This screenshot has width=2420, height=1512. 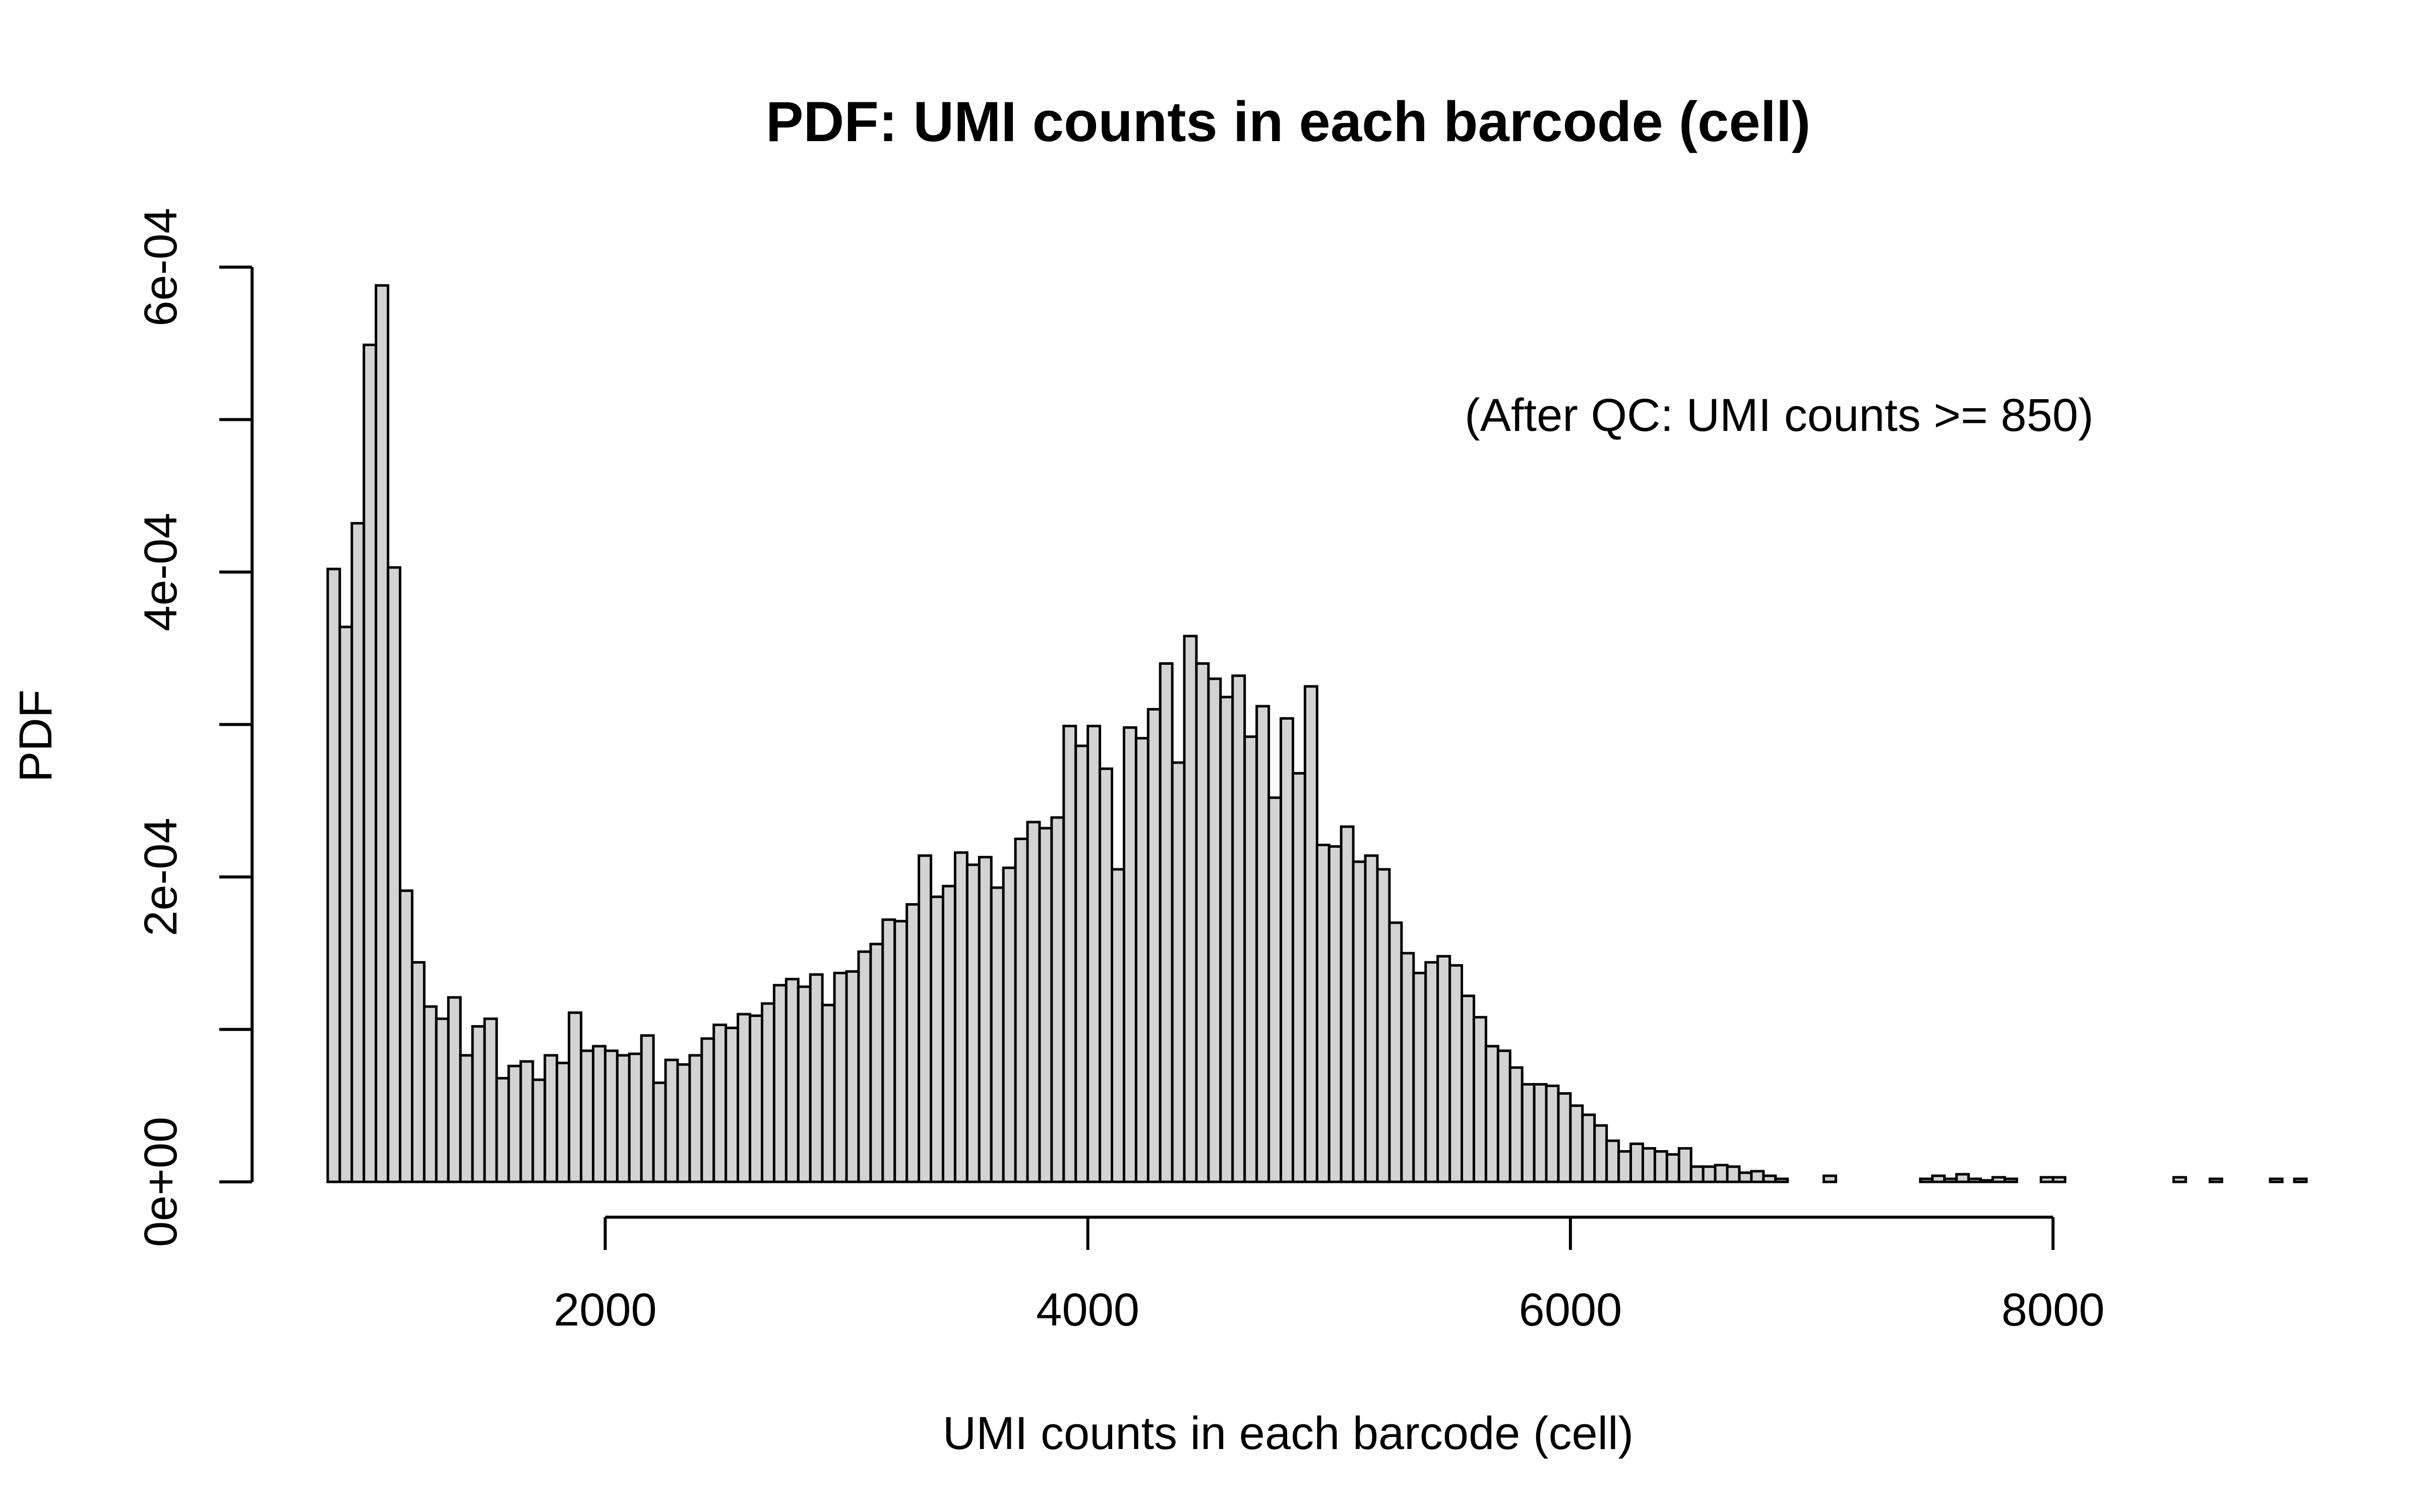 I want to click on y-tick-label: 0e+00, so click(x=161, y=1182).